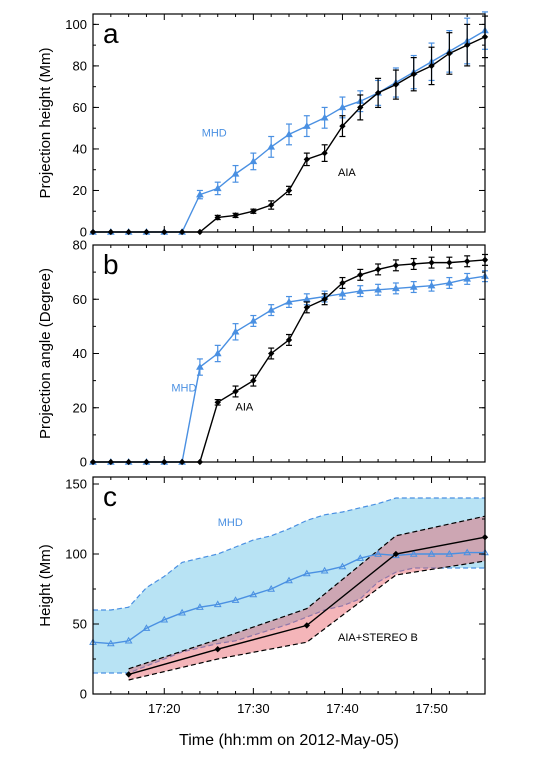 The image size is (538, 760). What do you see at coordinates (45, 123) in the screenshot?
I see `y-axis-label: Projection height (Mm)` at bounding box center [45, 123].